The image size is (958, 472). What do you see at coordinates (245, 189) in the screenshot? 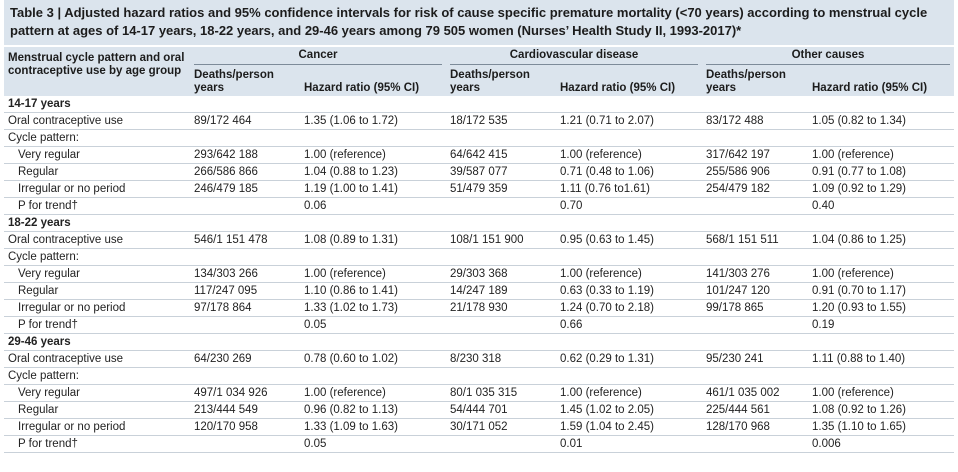
I see `cell: 246/479 185` at bounding box center [245, 189].